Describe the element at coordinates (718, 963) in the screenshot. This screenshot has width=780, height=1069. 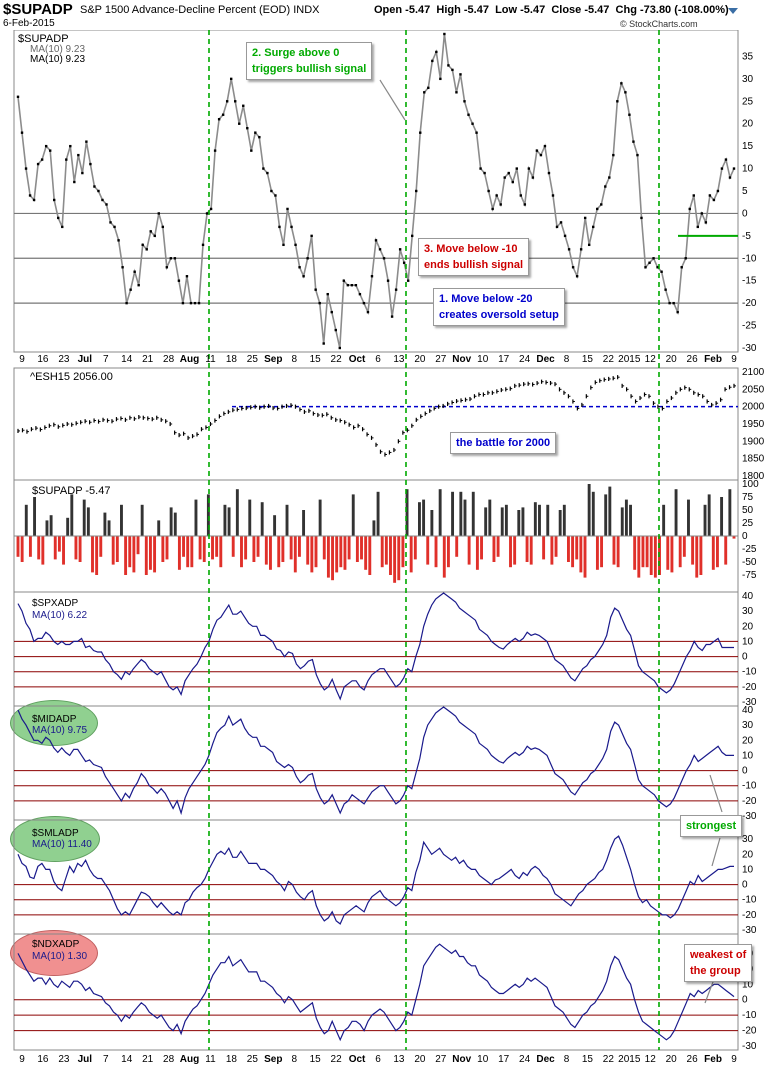
I see `annotation-weakest: weakest of the group` at that location.